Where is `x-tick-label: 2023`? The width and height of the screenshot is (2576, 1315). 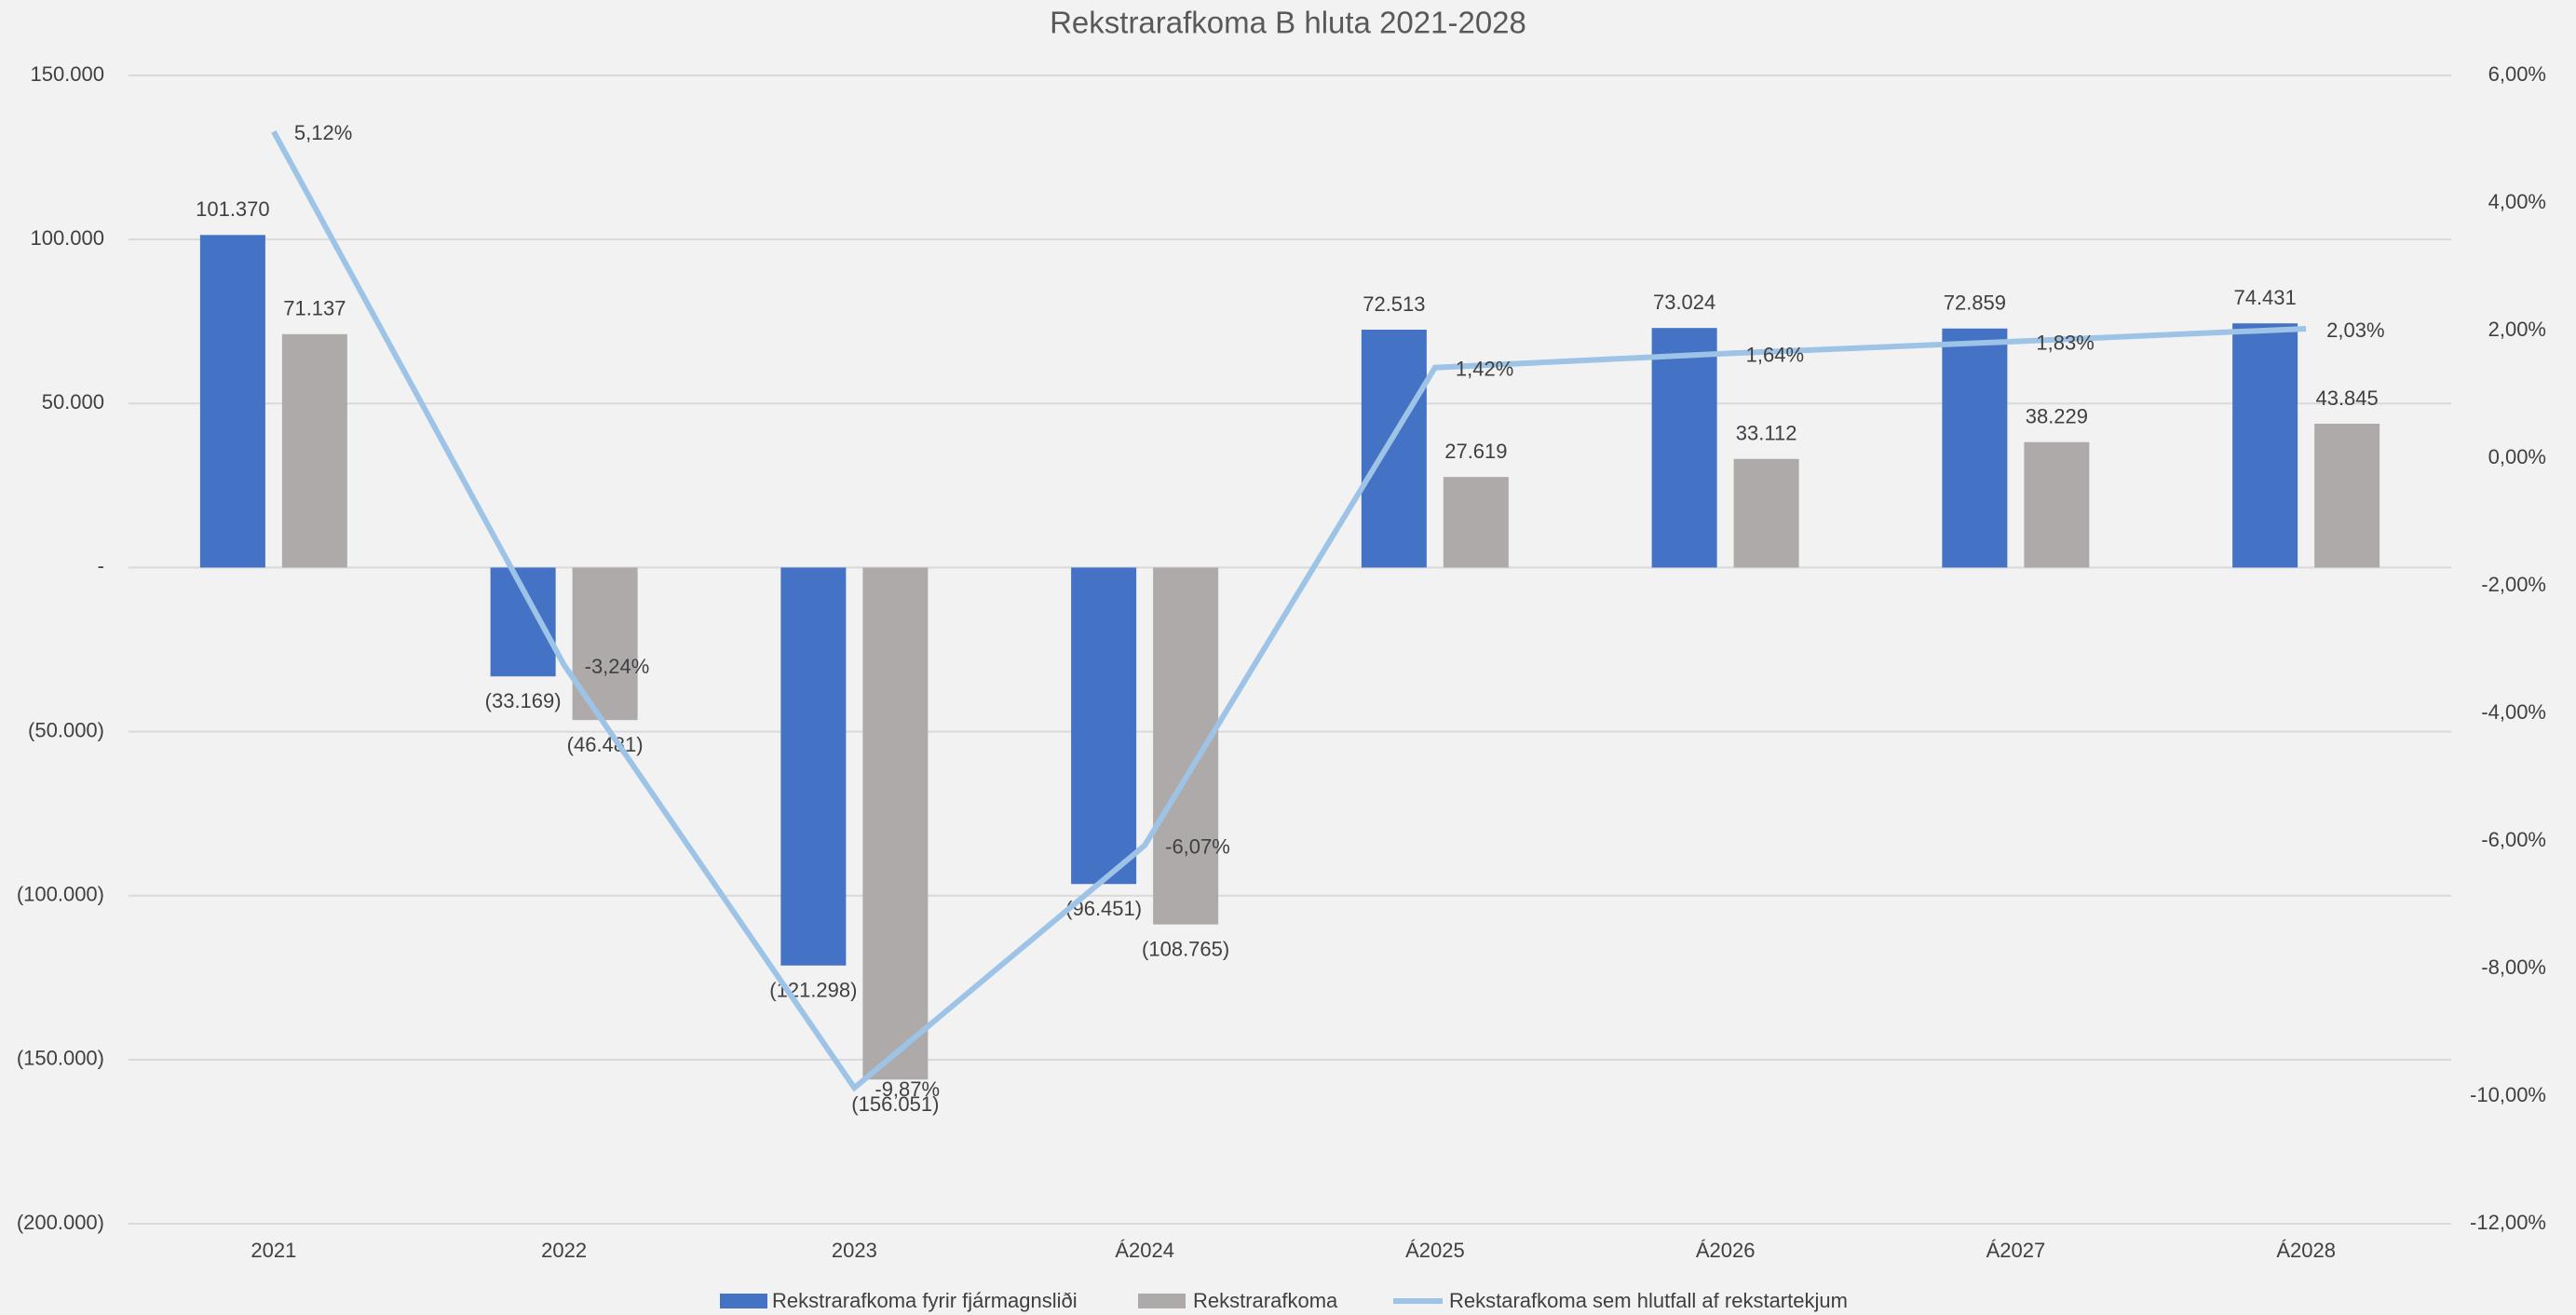
x-tick-label: 2023 is located at coordinates (854, 1250).